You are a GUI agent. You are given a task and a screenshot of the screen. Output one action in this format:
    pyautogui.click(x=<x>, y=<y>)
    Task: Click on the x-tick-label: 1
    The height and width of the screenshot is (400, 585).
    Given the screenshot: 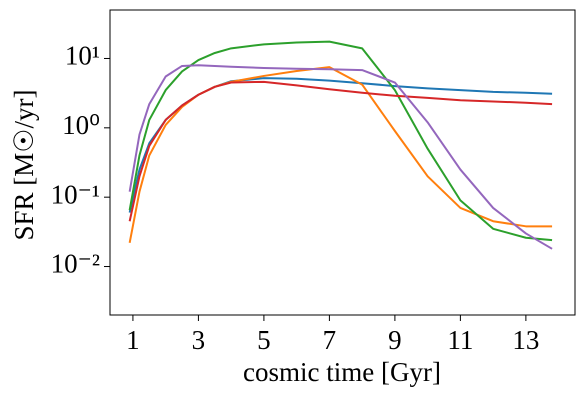 What is the action you would take?
    pyautogui.click(x=133, y=340)
    